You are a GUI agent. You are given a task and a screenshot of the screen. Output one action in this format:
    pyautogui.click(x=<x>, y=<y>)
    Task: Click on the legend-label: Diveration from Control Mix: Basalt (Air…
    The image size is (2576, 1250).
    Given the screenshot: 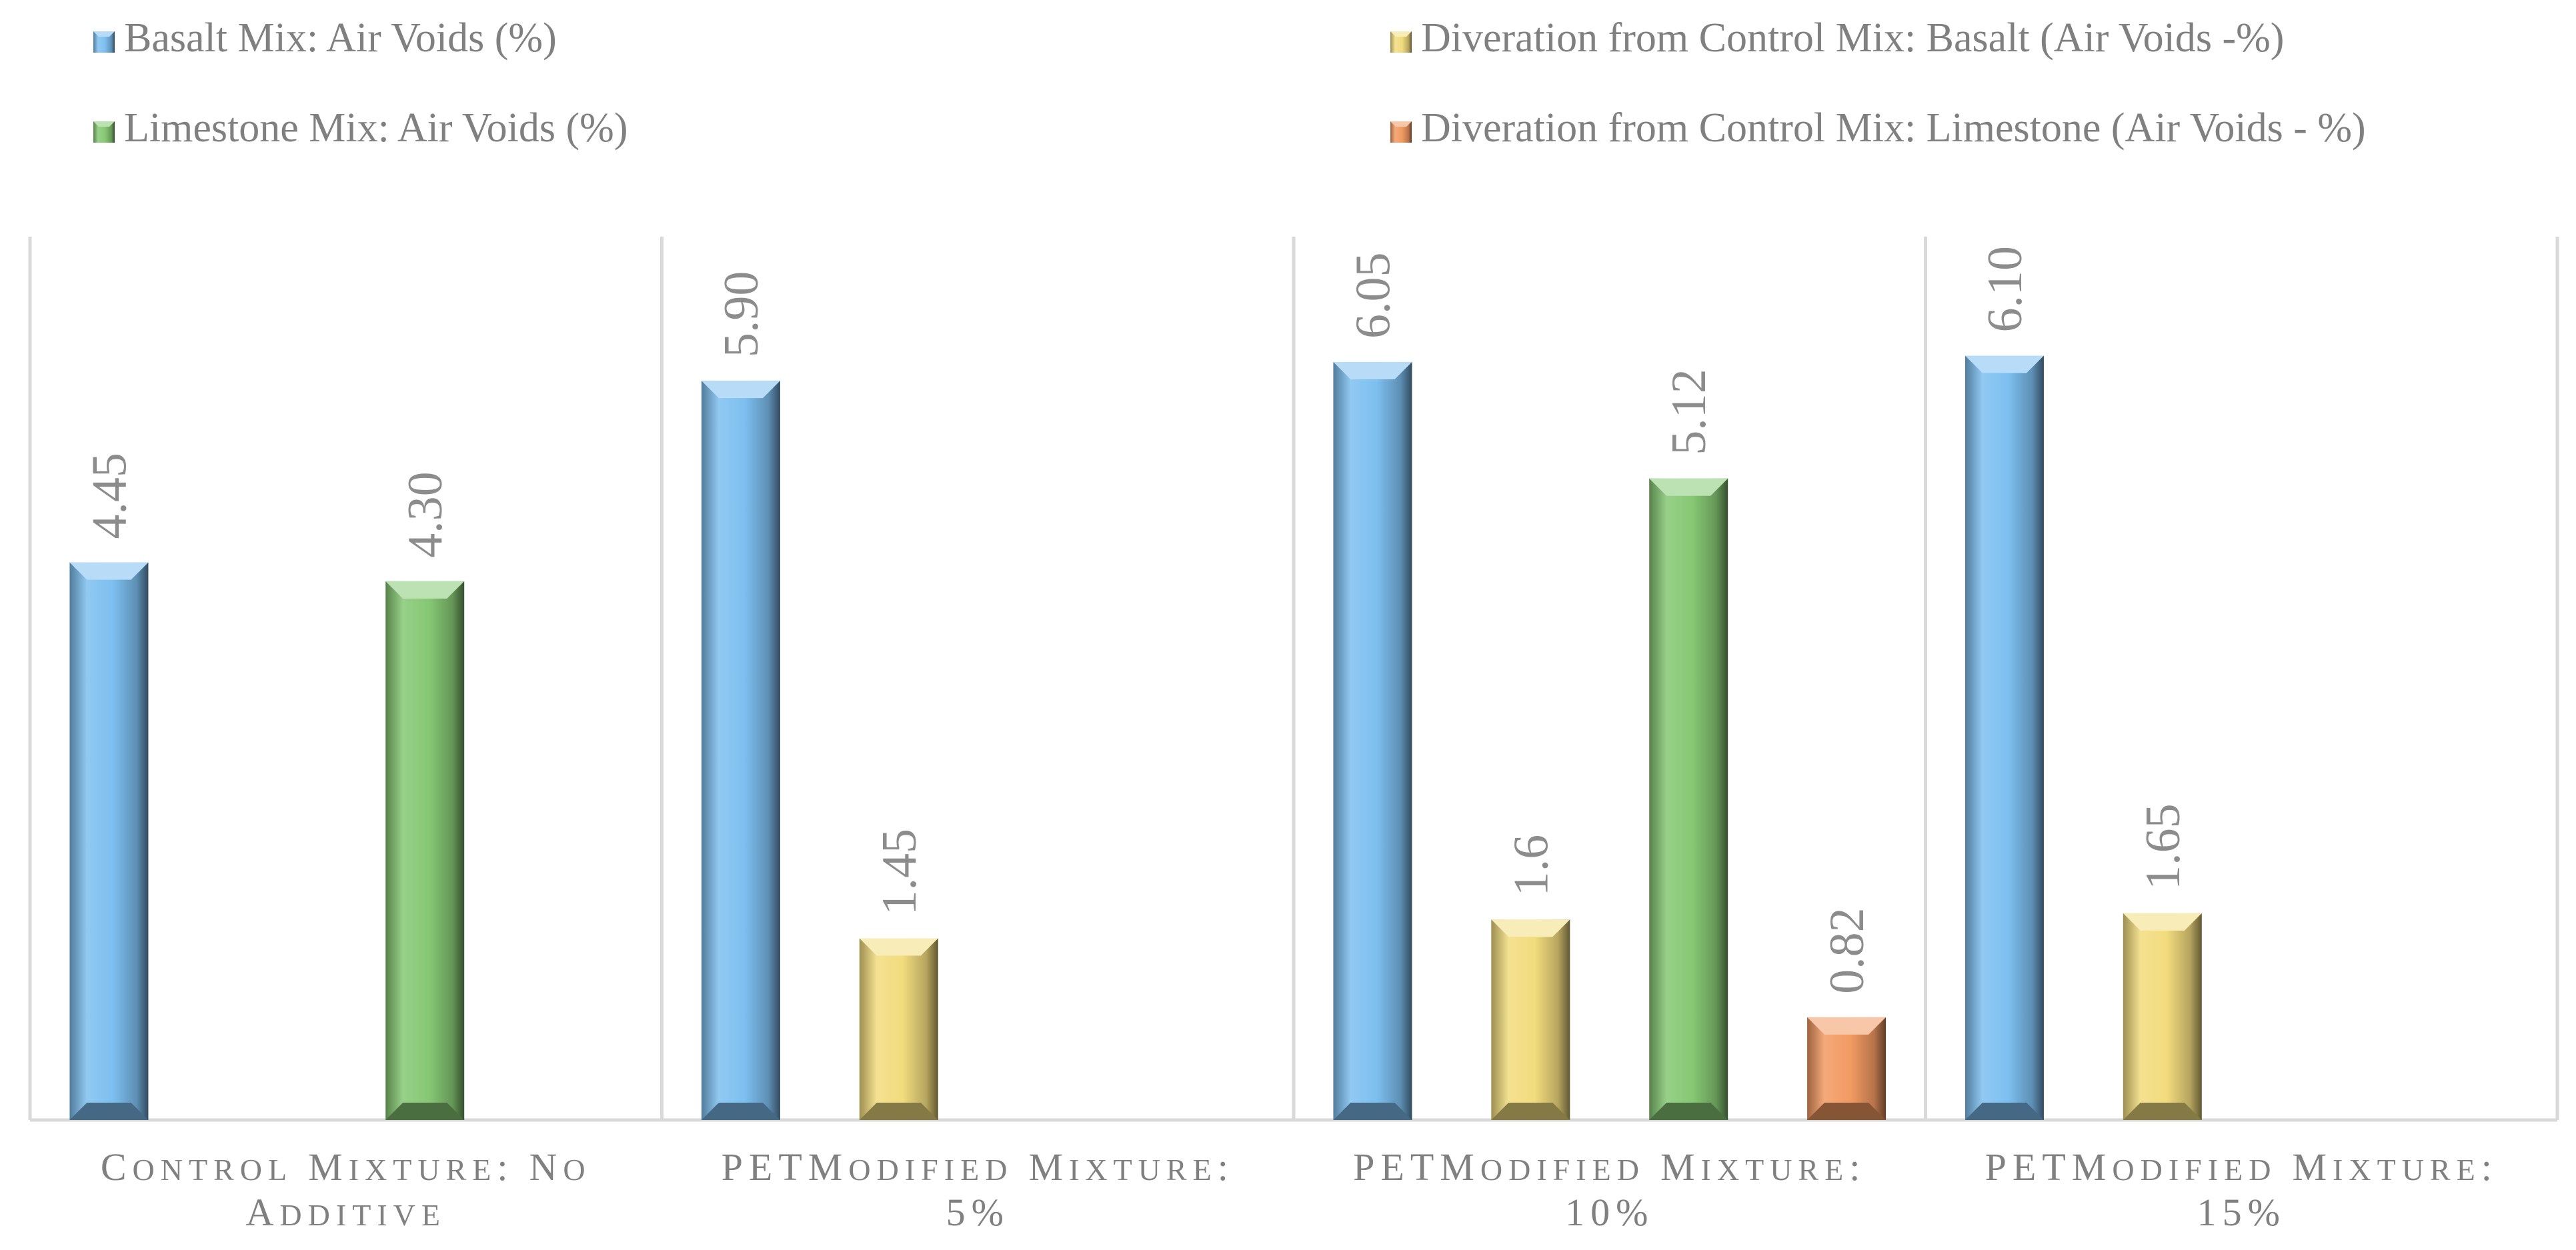 What is the action you would take?
    pyautogui.click(x=1852, y=38)
    